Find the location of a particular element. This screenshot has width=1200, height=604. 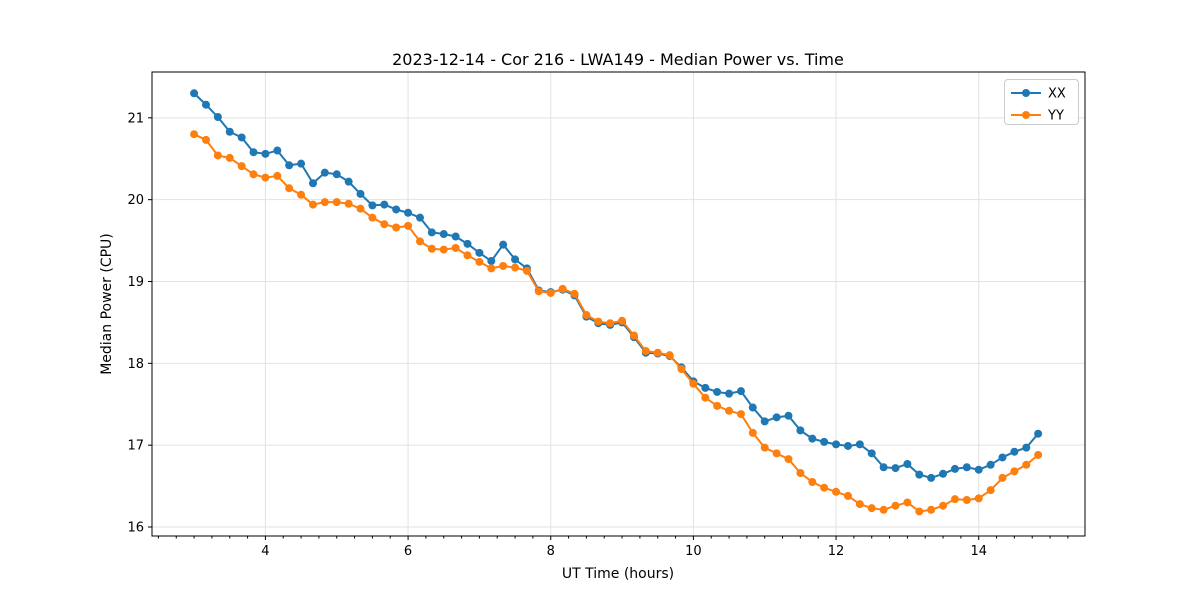

y-tick-label: 19 is located at coordinates (135, 282).